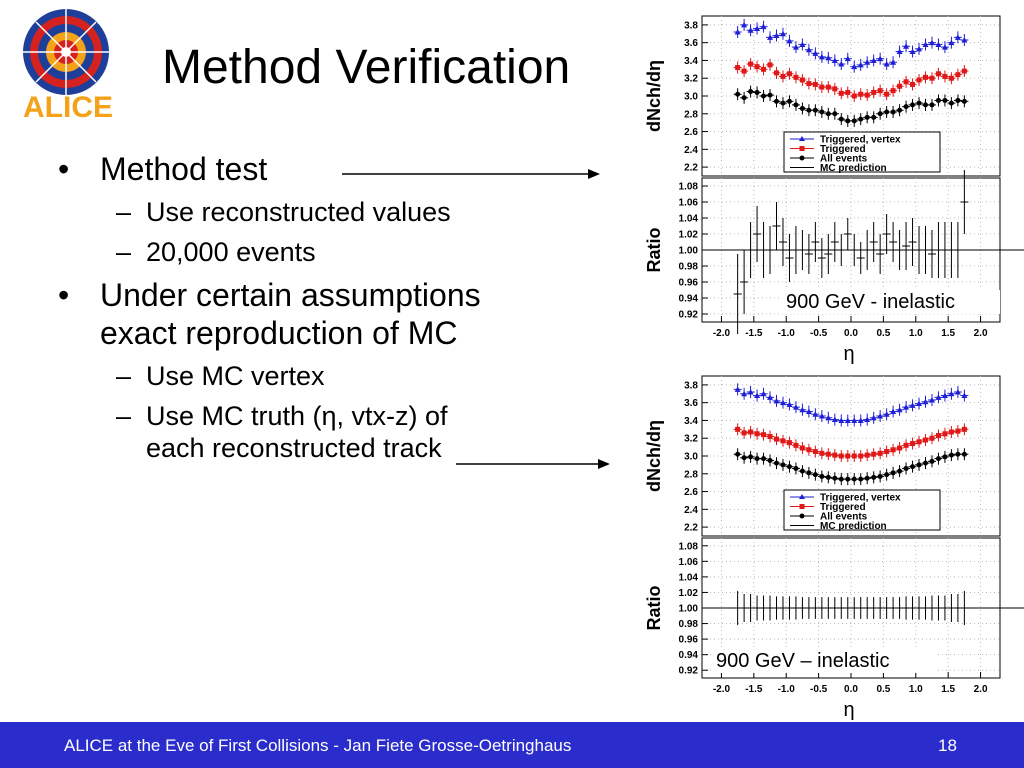 This screenshot has height=768, width=1024. What do you see at coordinates (691, 474) in the screenshot?
I see `y-tick-label: 2.8` at bounding box center [691, 474].